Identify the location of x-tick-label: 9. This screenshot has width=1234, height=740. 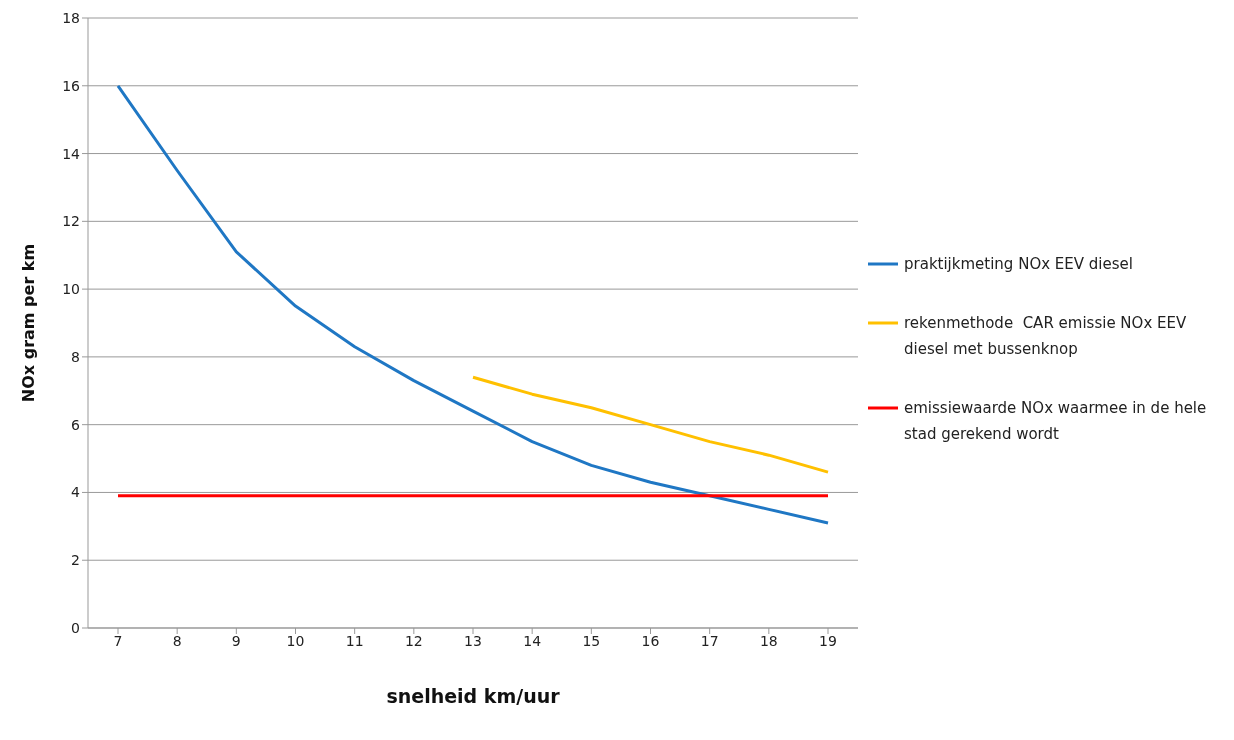
(236, 640).